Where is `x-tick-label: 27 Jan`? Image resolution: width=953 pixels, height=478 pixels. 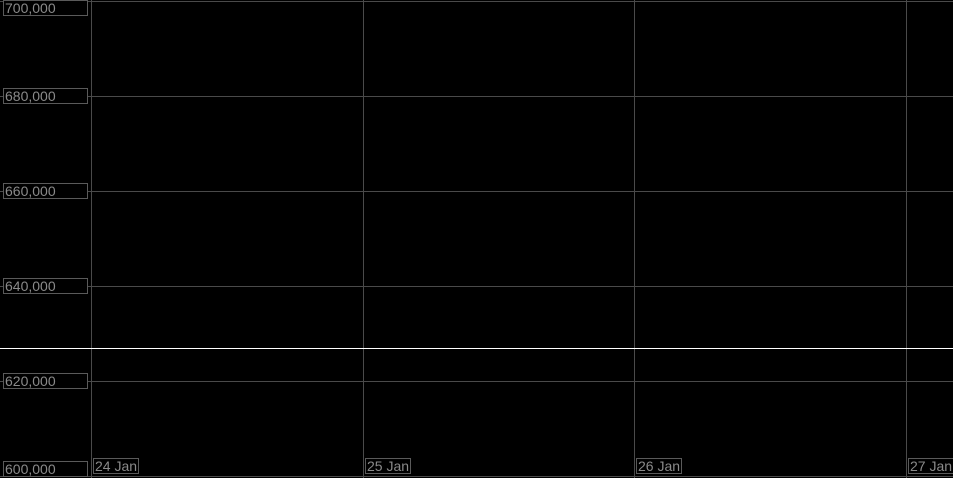
x-tick-label: 27 Jan is located at coordinates (930, 466).